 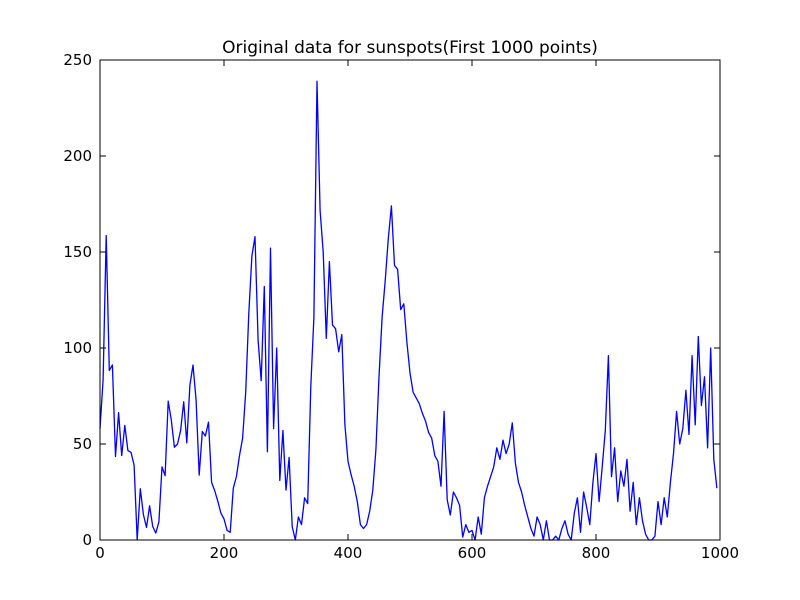 What do you see at coordinates (77, 156) in the screenshot?
I see `y-tick-label: 200` at bounding box center [77, 156].